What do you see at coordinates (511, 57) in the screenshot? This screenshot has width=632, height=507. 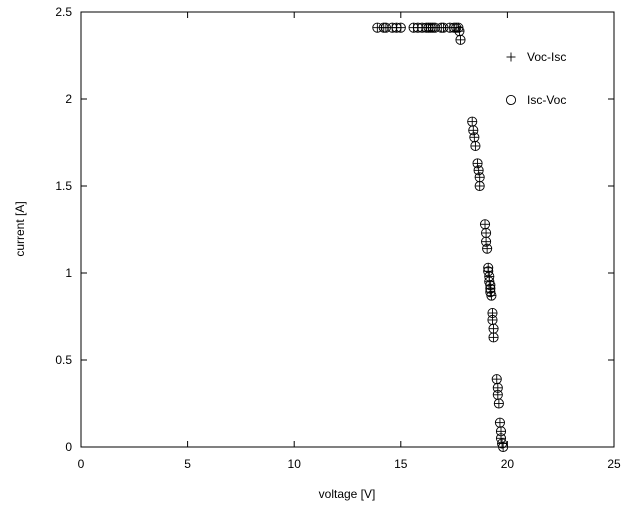 I see `legend-marker-plus` at bounding box center [511, 57].